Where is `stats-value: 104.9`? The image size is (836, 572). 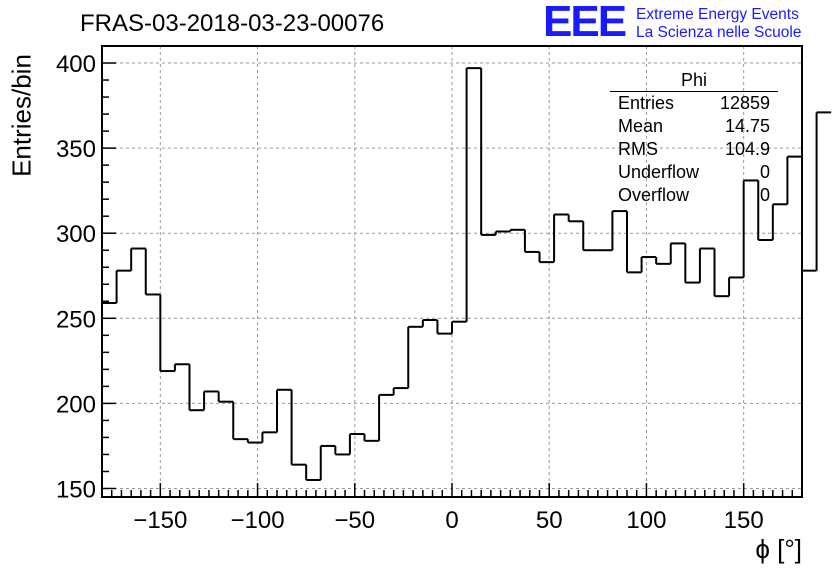 stats-value: 104.9 is located at coordinates (747, 149).